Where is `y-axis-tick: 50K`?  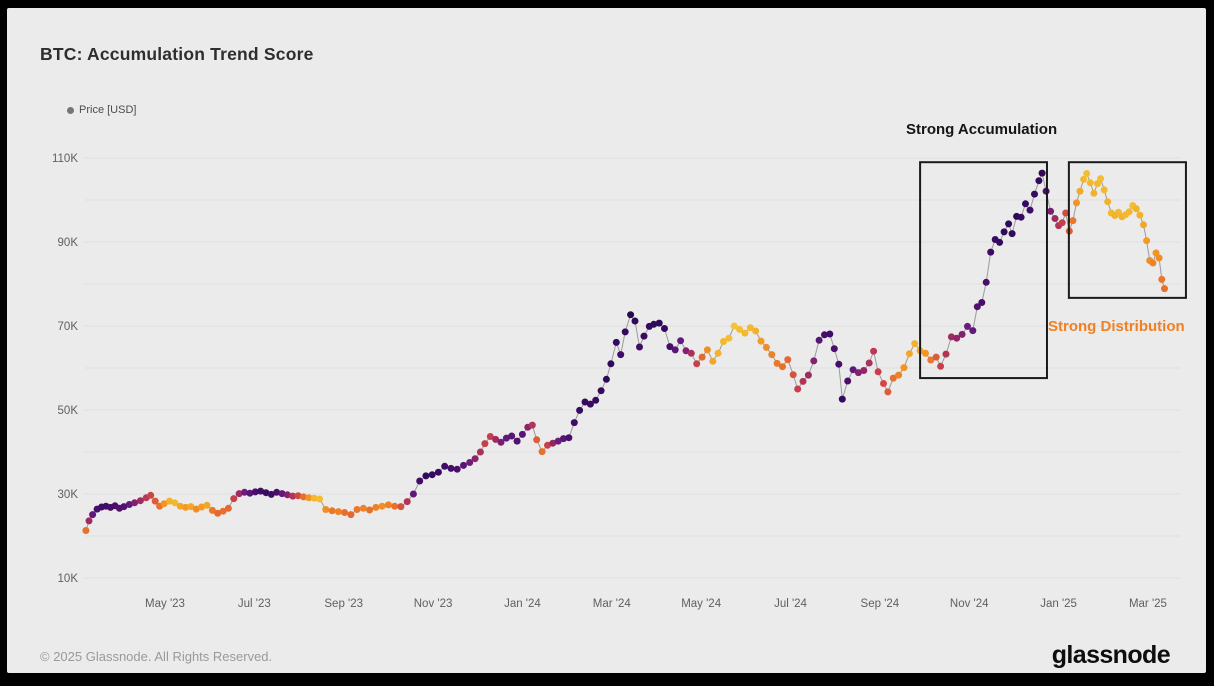
y-axis-tick: 50K is located at coordinates (68, 411).